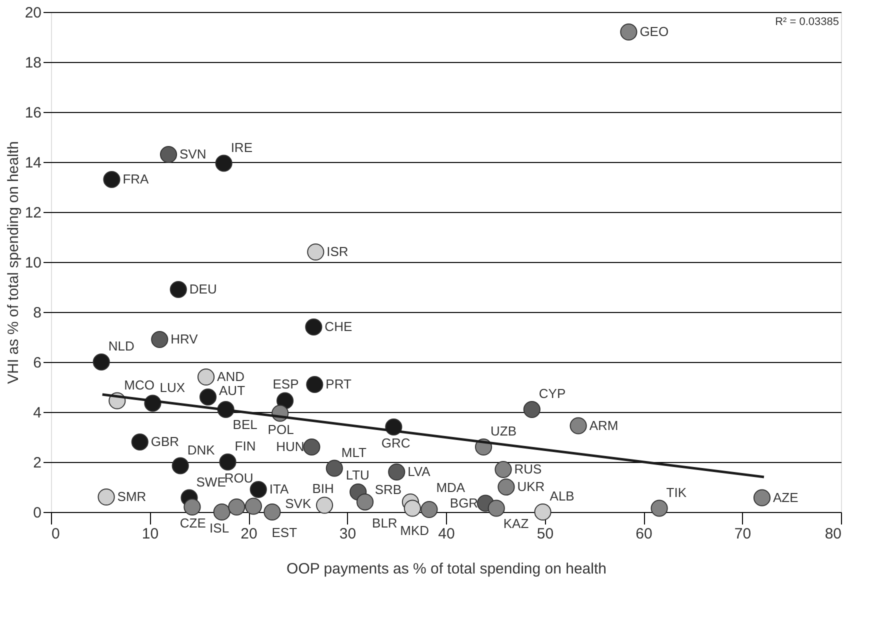  I want to click on y-axis-title: VHI as % of total spending on health, so click(13, 262).